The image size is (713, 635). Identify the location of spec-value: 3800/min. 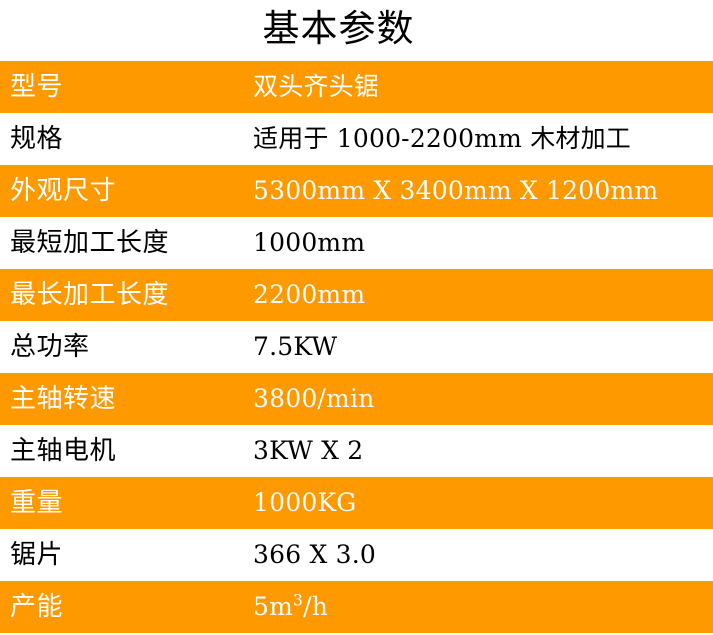
(314, 398).